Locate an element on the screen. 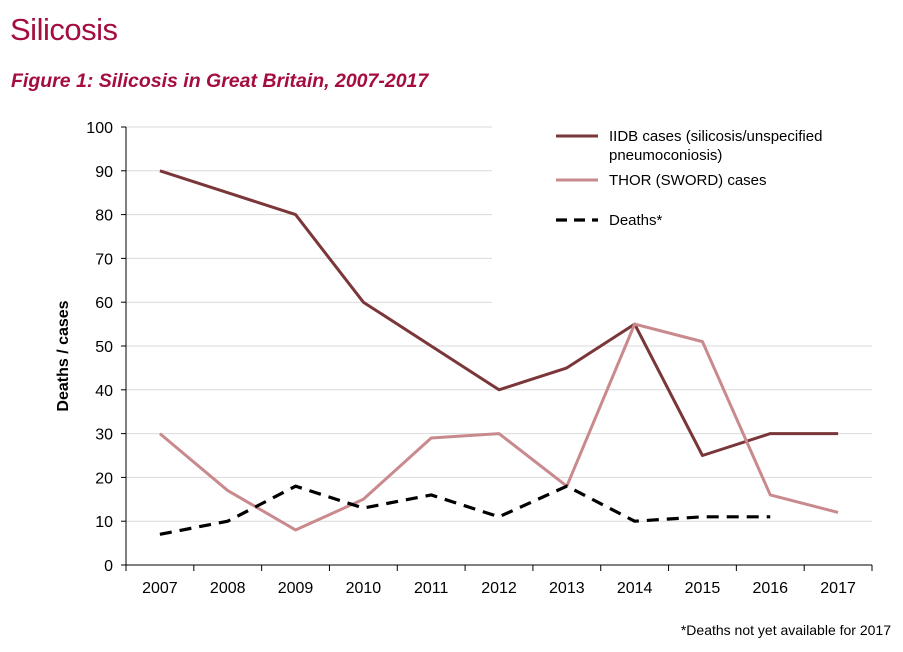 This screenshot has width=903, height=652. legend-label: THOR (SWORD) cases is located at coordinates (688, 180).